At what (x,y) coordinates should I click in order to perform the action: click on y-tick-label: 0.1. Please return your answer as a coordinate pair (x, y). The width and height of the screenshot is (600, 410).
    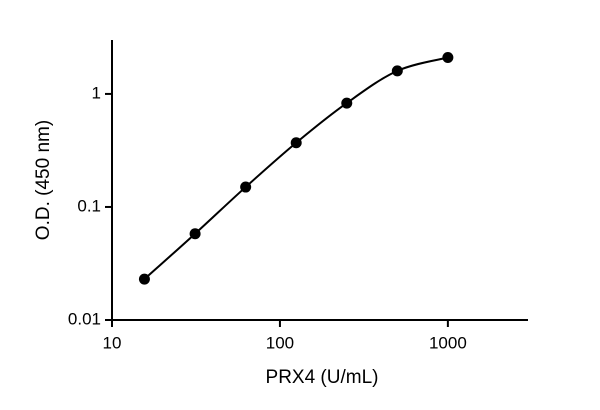
    Looking at the image, I should click on (89, 205).